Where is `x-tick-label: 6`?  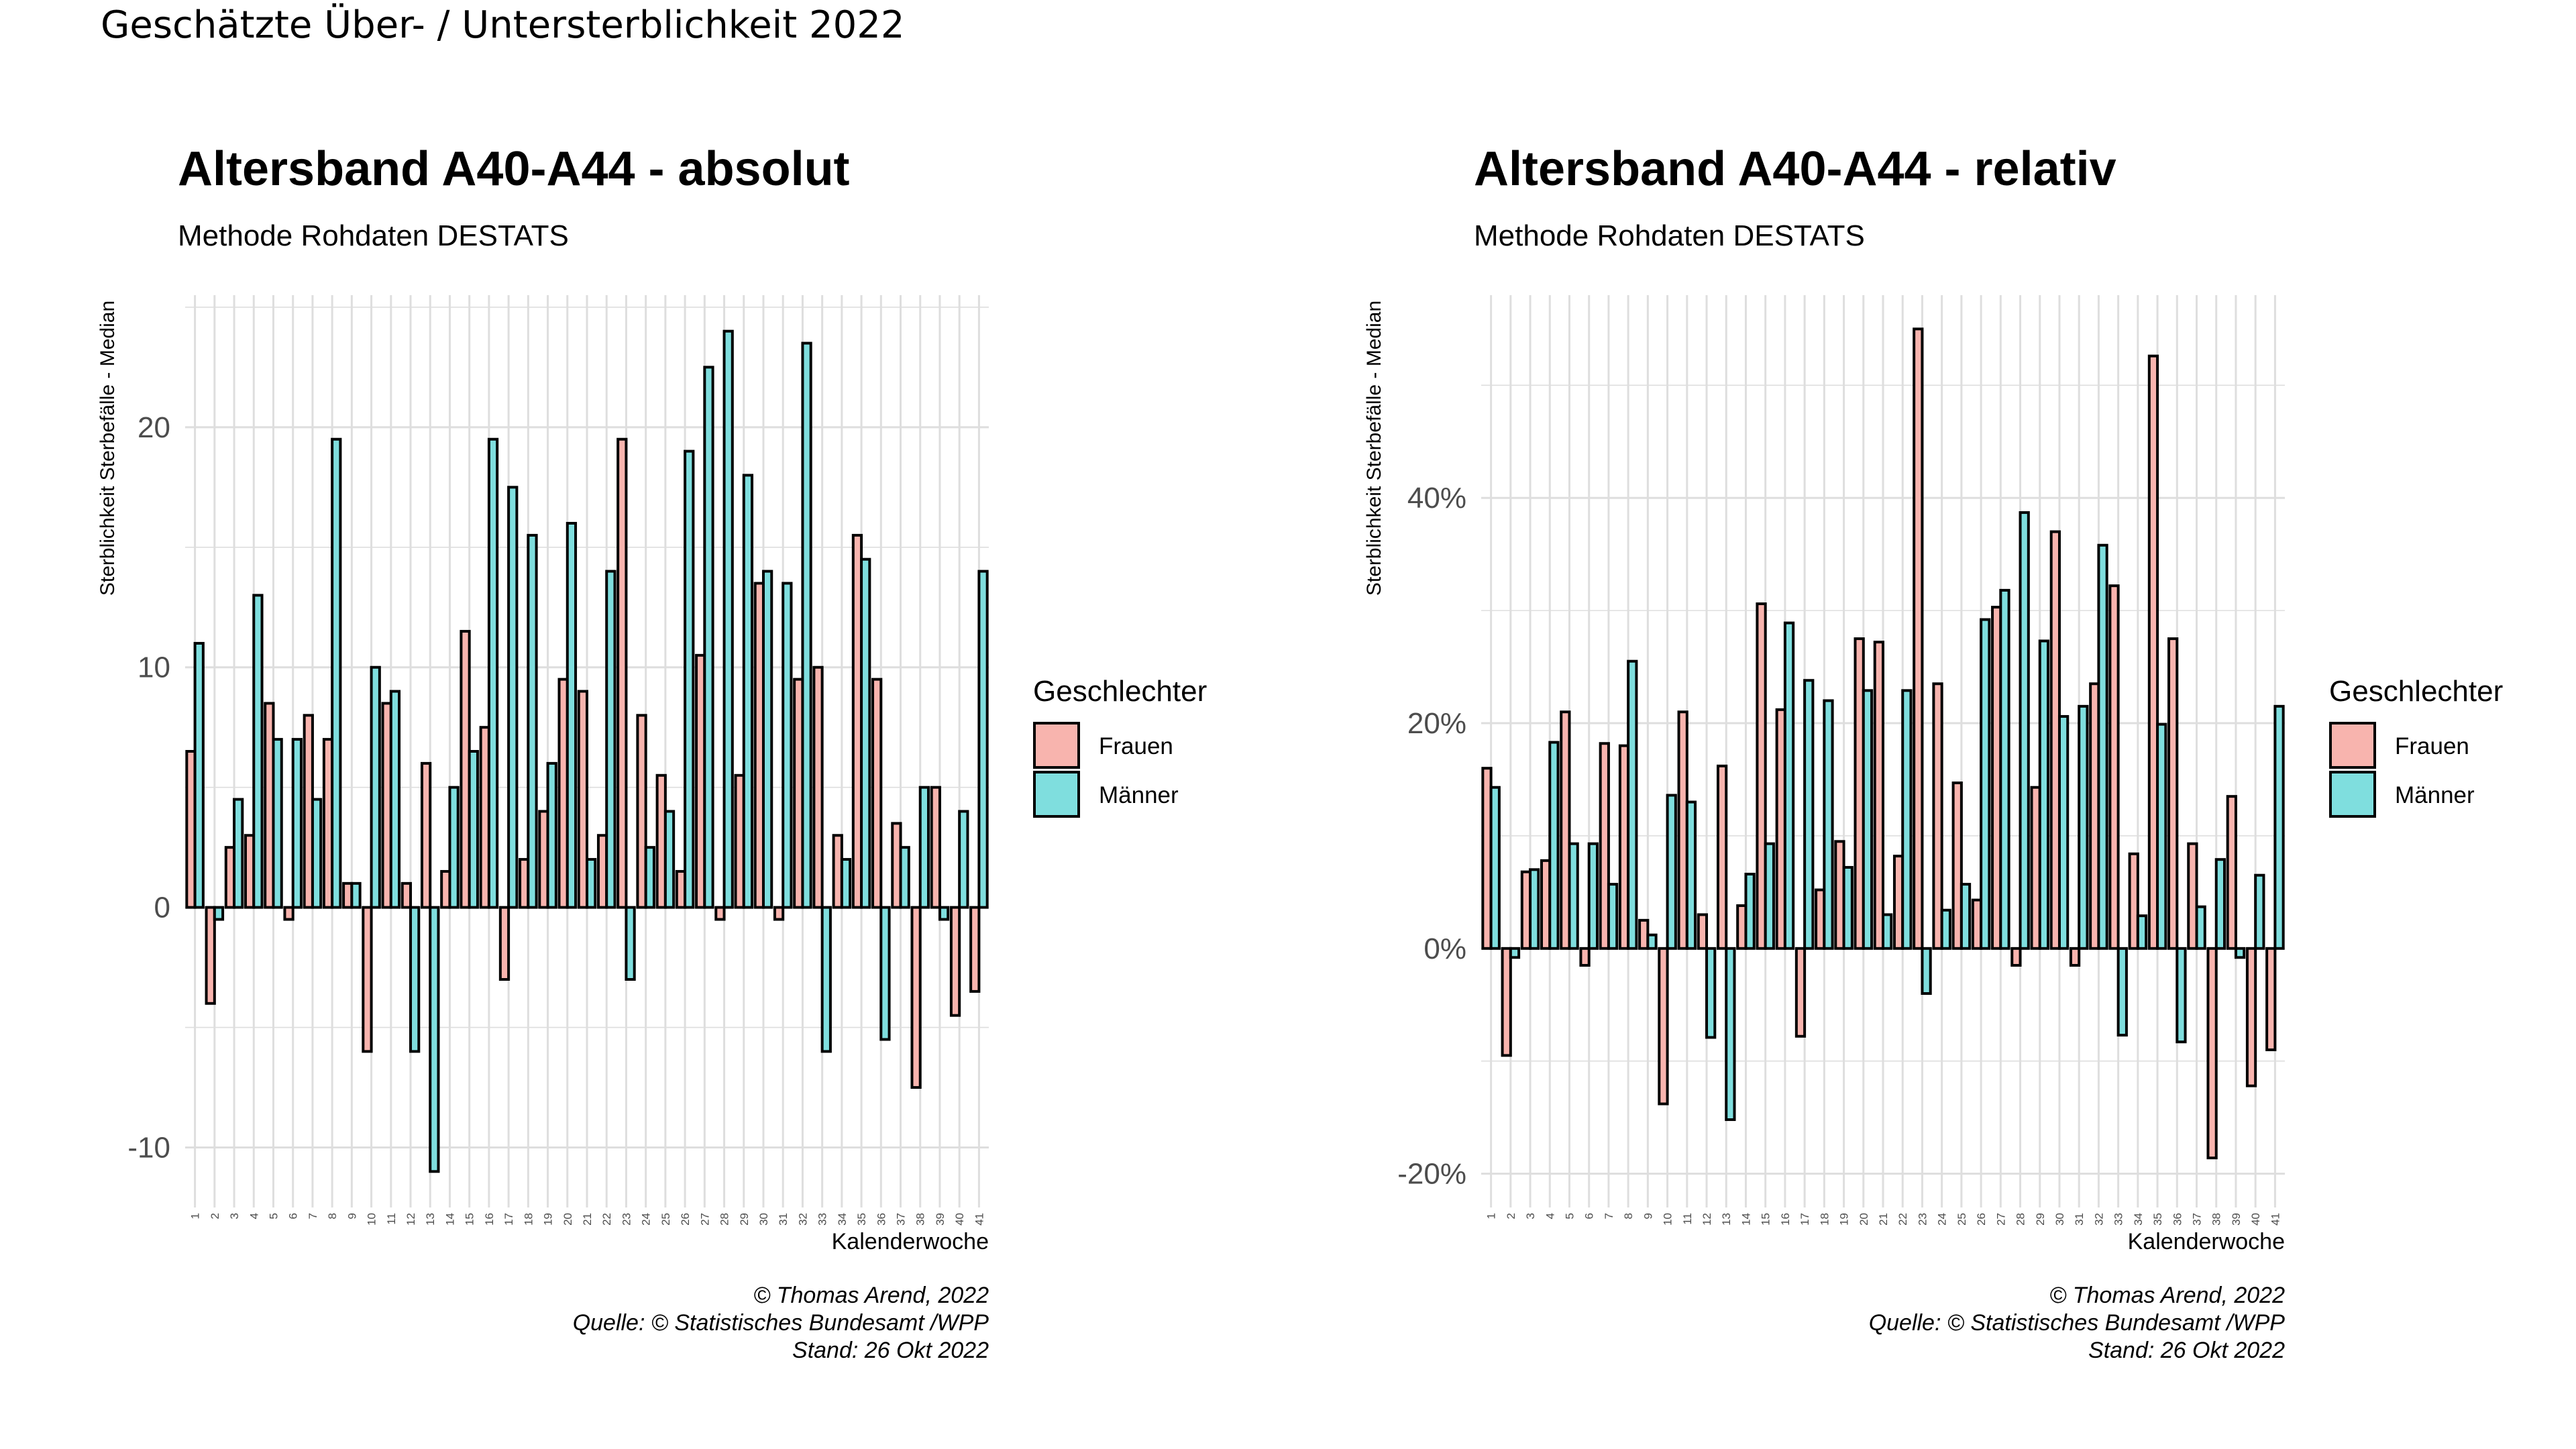 x-tick-label: 6 is located at coordinates (293, 1216).